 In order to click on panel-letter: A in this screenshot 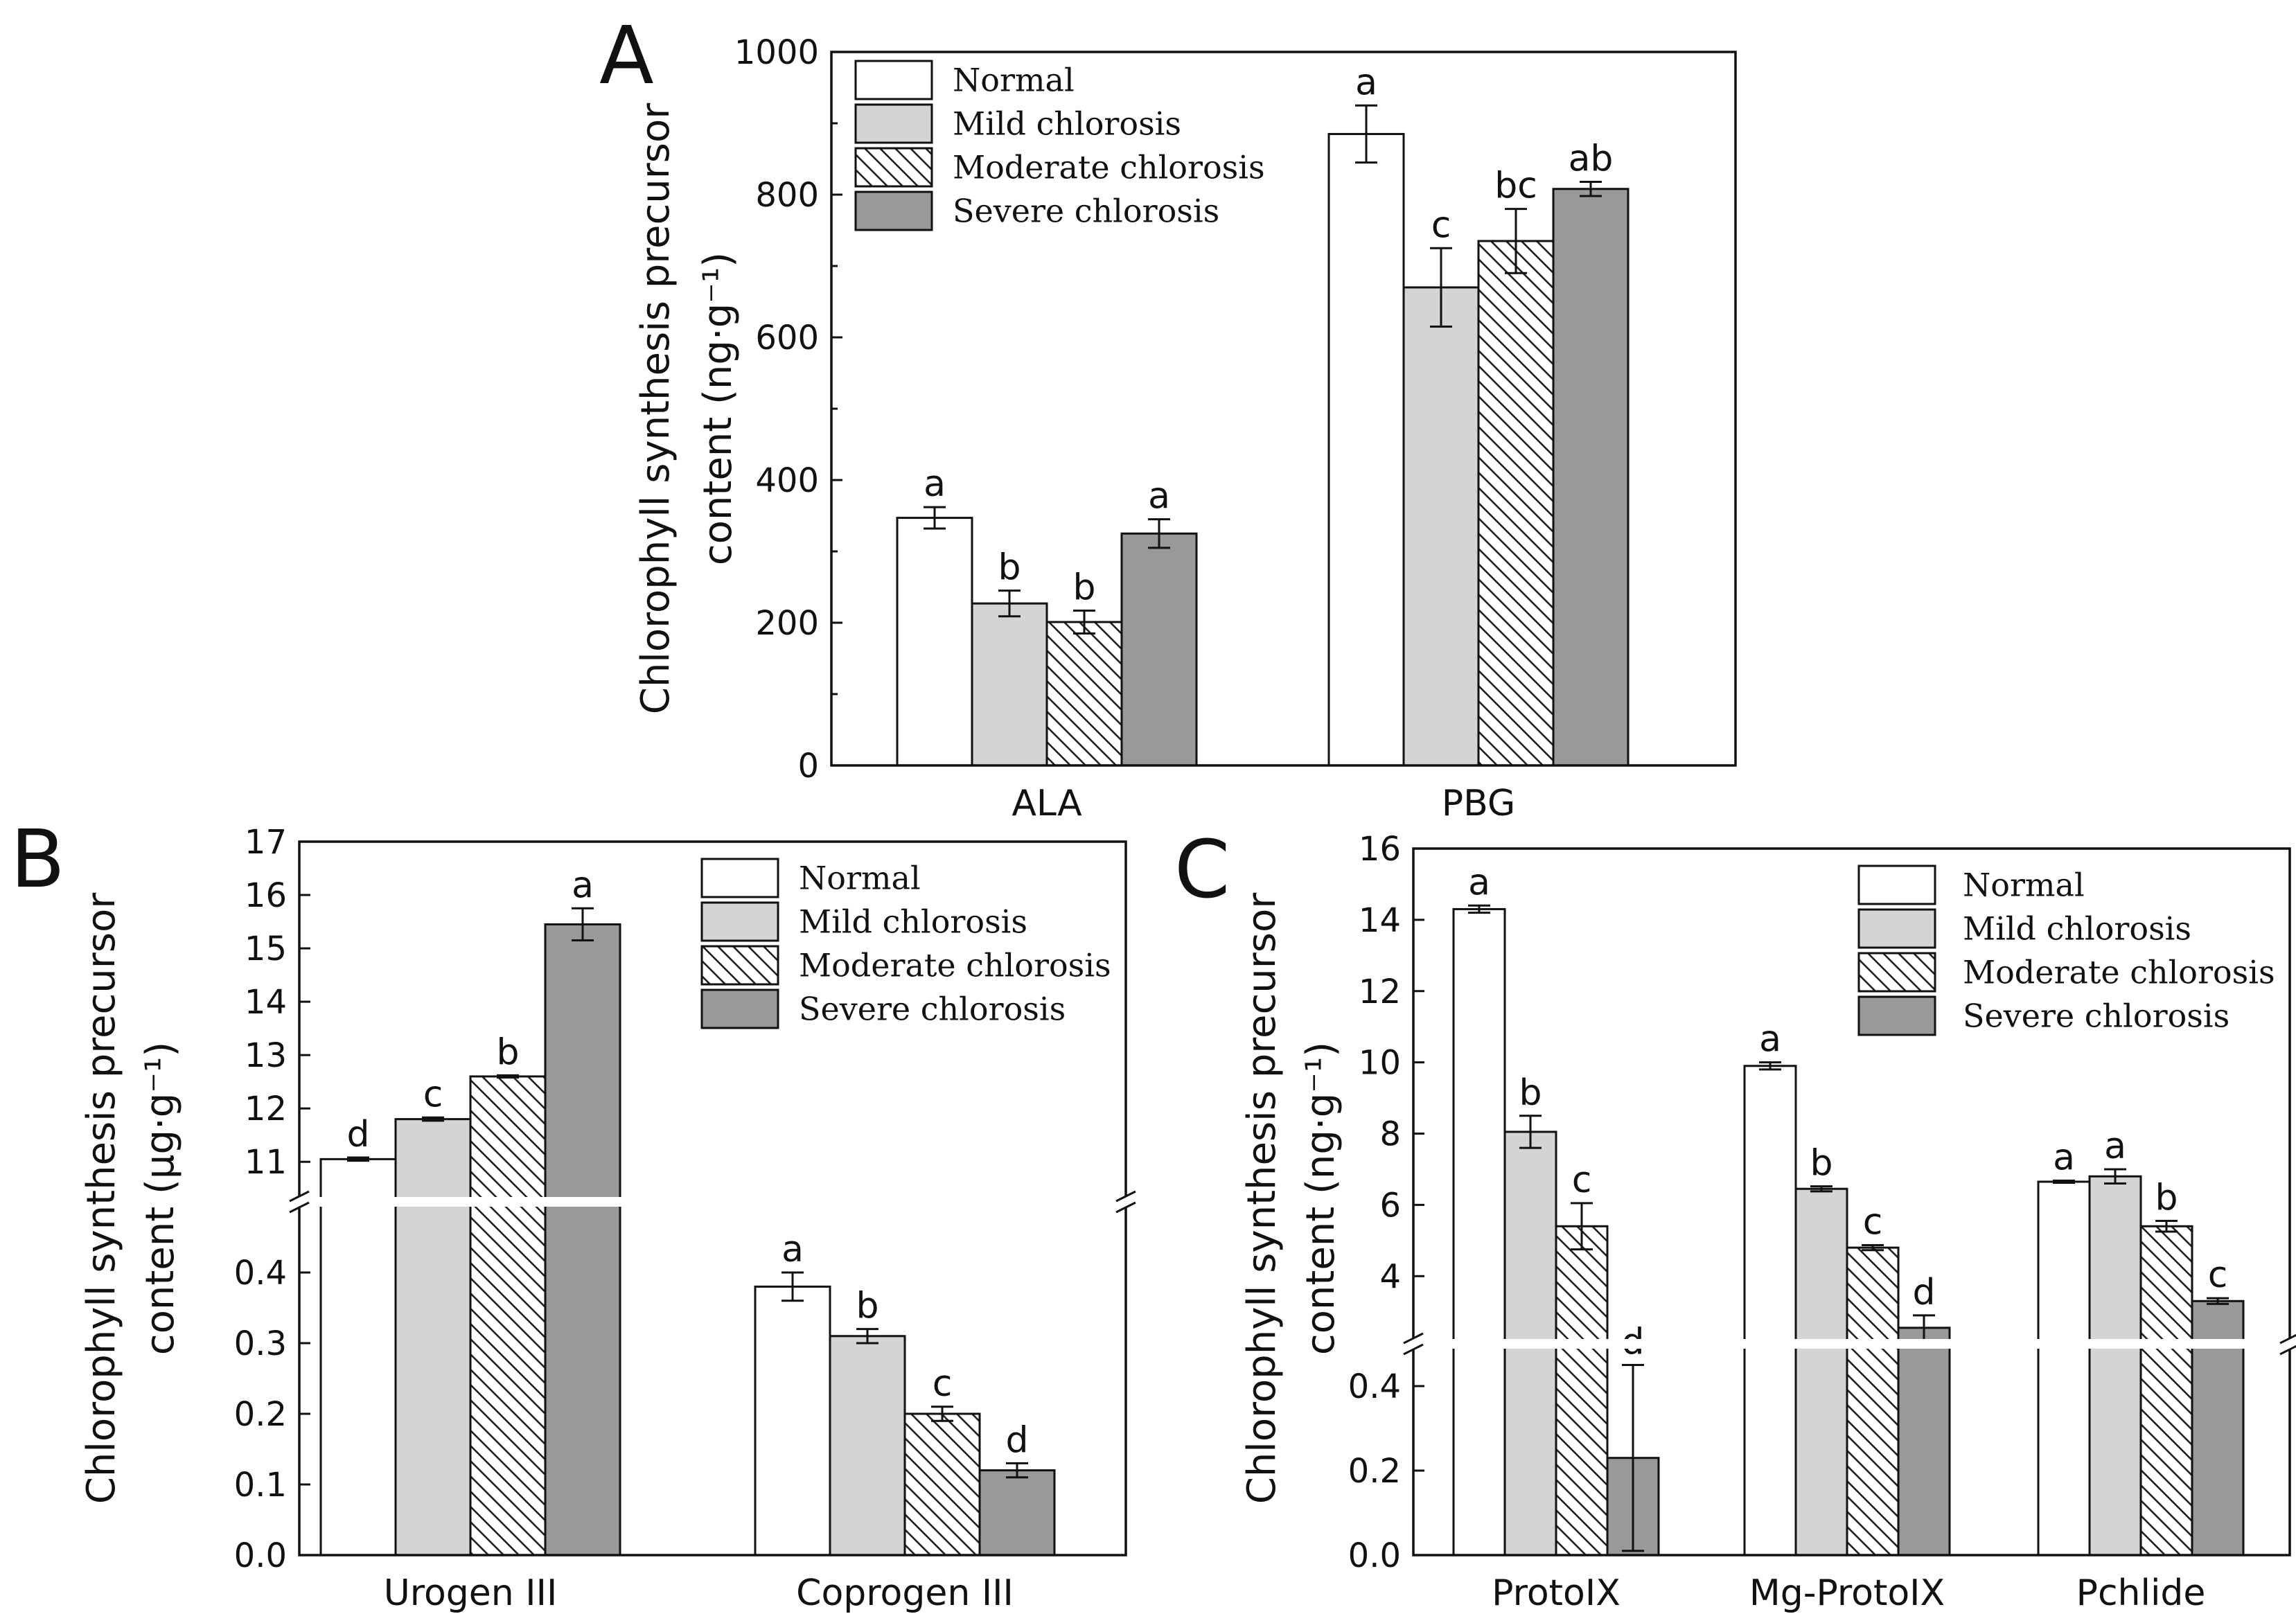, I will do `click(626, 56)`.